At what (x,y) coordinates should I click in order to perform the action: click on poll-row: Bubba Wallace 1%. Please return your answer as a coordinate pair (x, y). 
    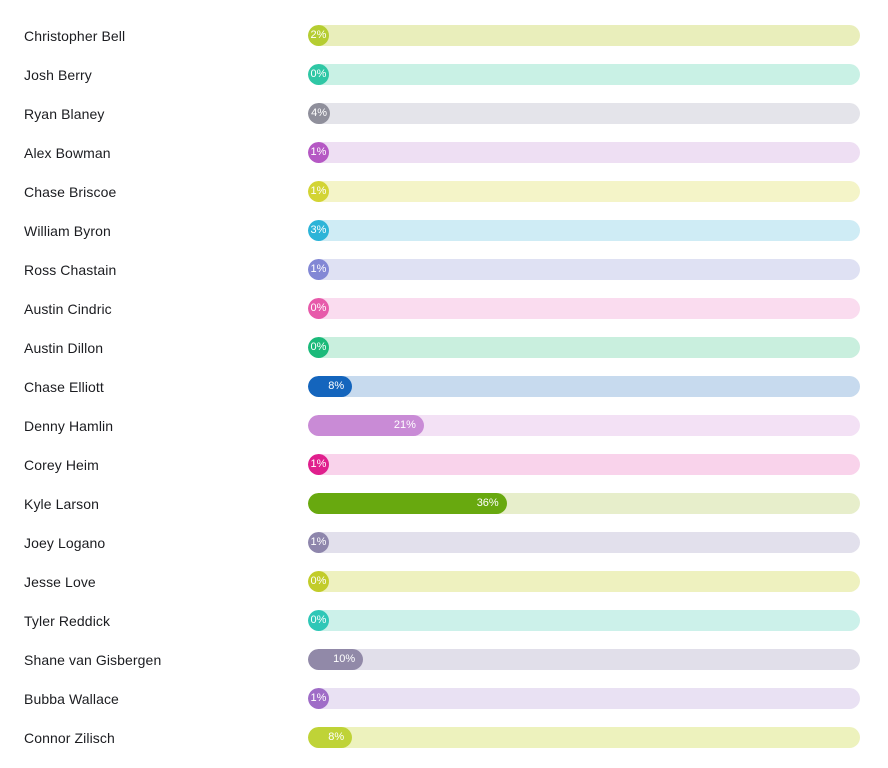
    Looking at the image, I should click on (442, 698).